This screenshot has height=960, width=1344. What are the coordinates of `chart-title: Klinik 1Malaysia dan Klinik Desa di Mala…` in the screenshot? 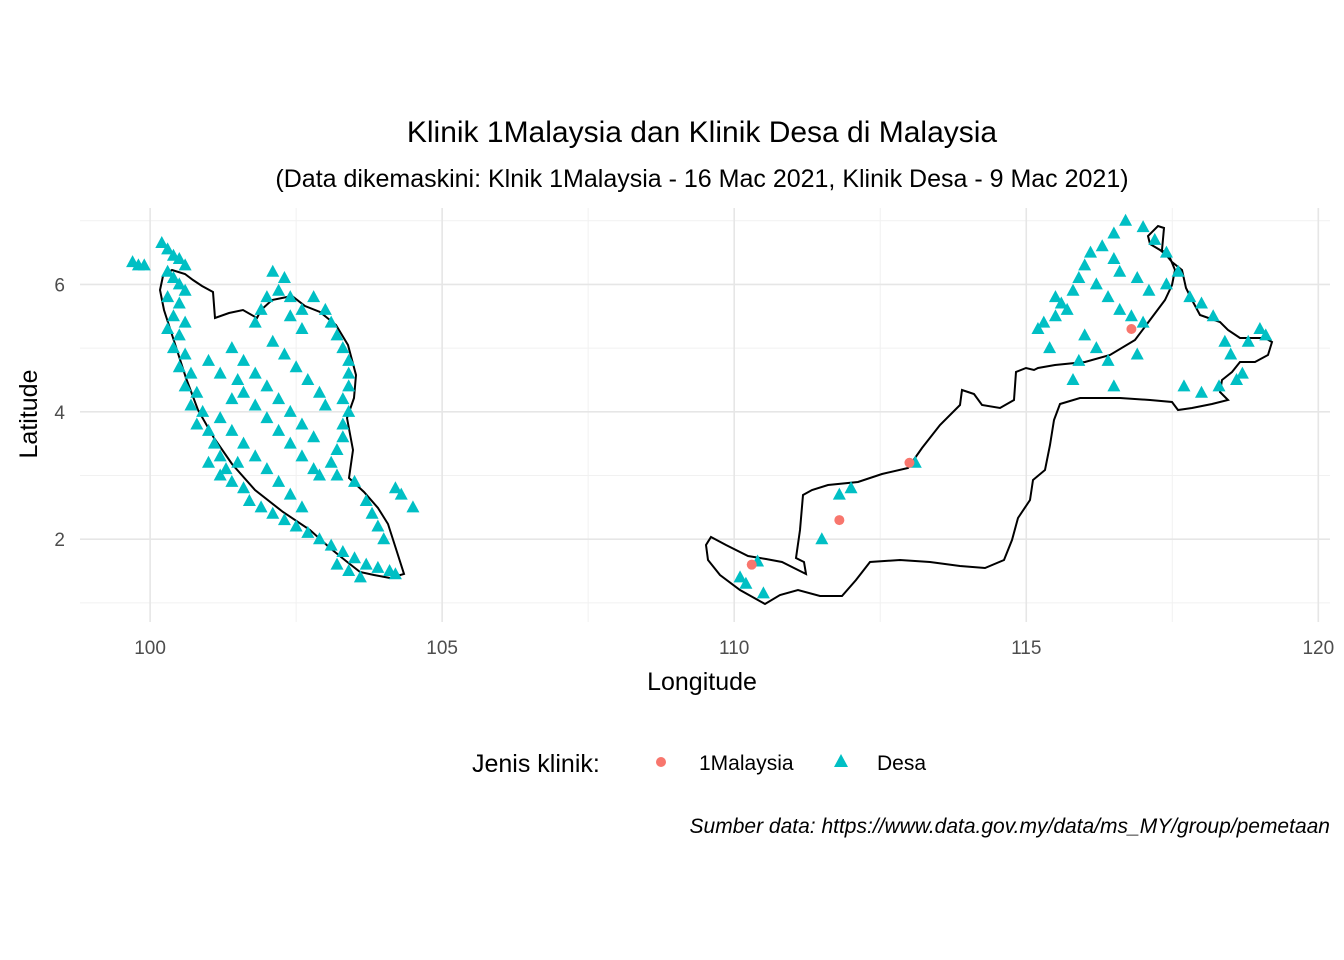 It's located at (702, 132).